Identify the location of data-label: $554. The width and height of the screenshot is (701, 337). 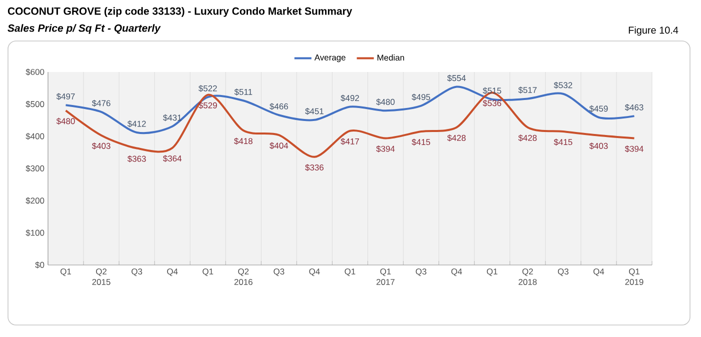
(456, 78).